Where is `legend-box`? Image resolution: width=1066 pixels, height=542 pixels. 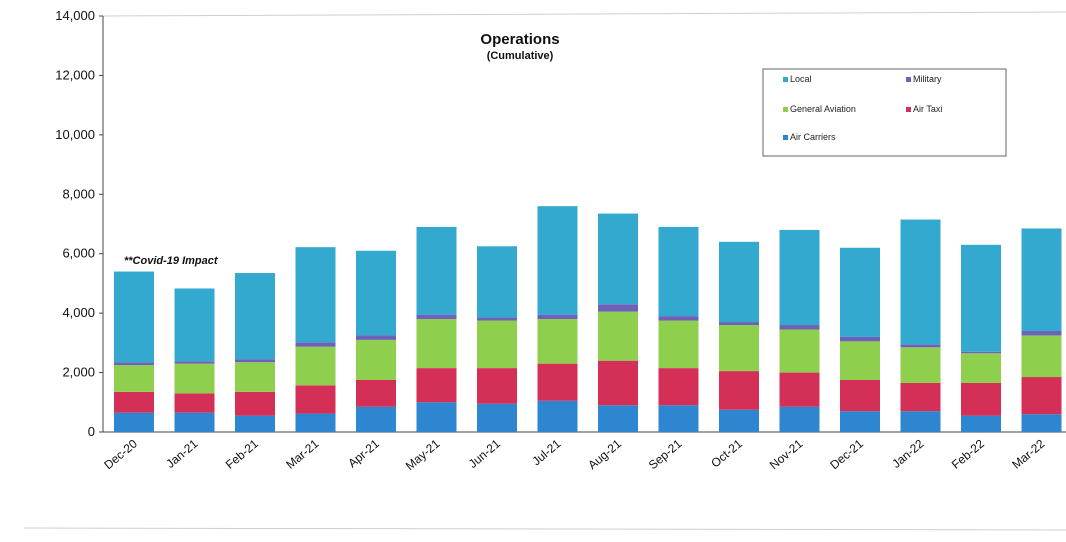
legend-box is located at coordinates (884, 112).